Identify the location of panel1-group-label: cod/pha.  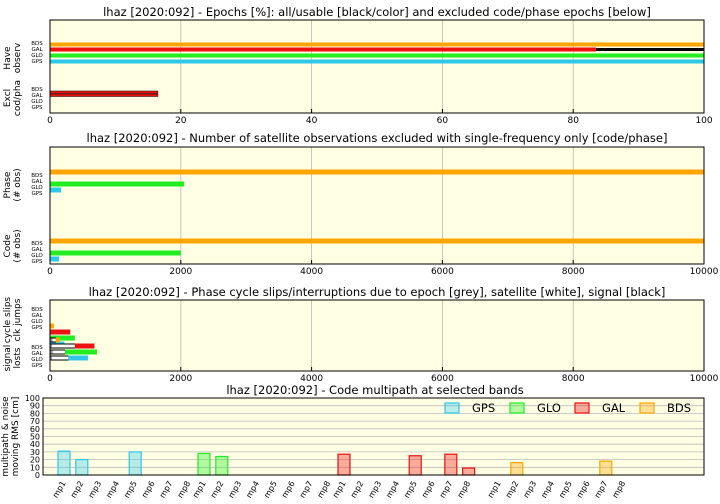
(18, 98).